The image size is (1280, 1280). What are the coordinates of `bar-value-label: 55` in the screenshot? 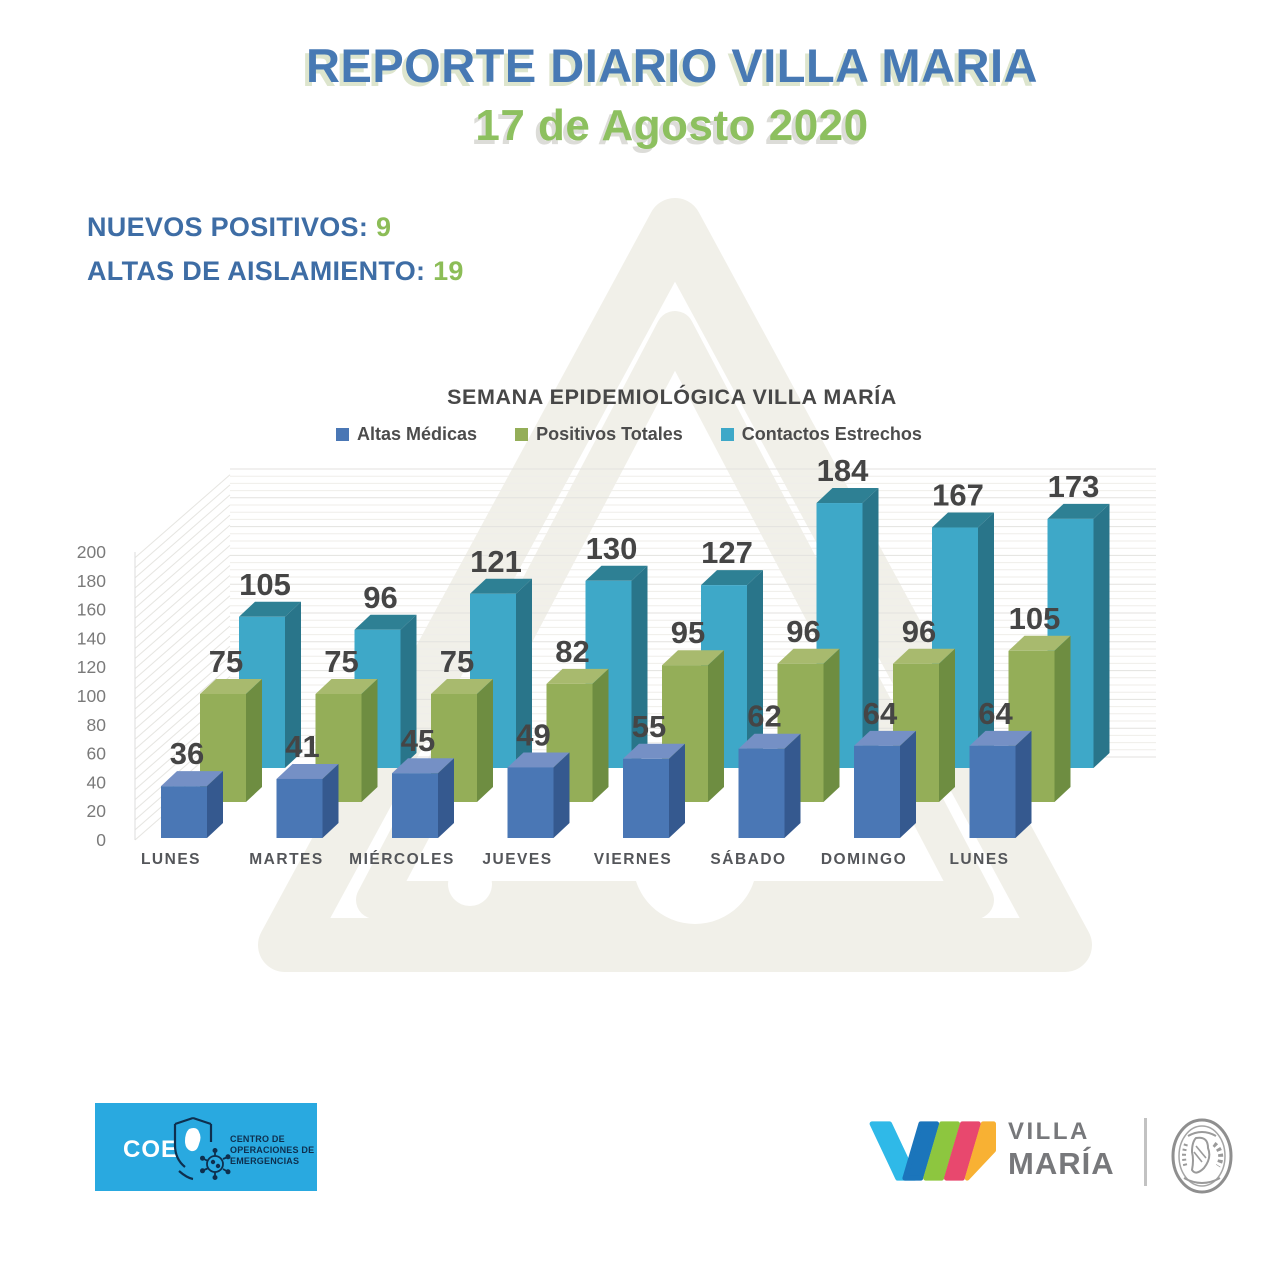 It's located at (649, 726).